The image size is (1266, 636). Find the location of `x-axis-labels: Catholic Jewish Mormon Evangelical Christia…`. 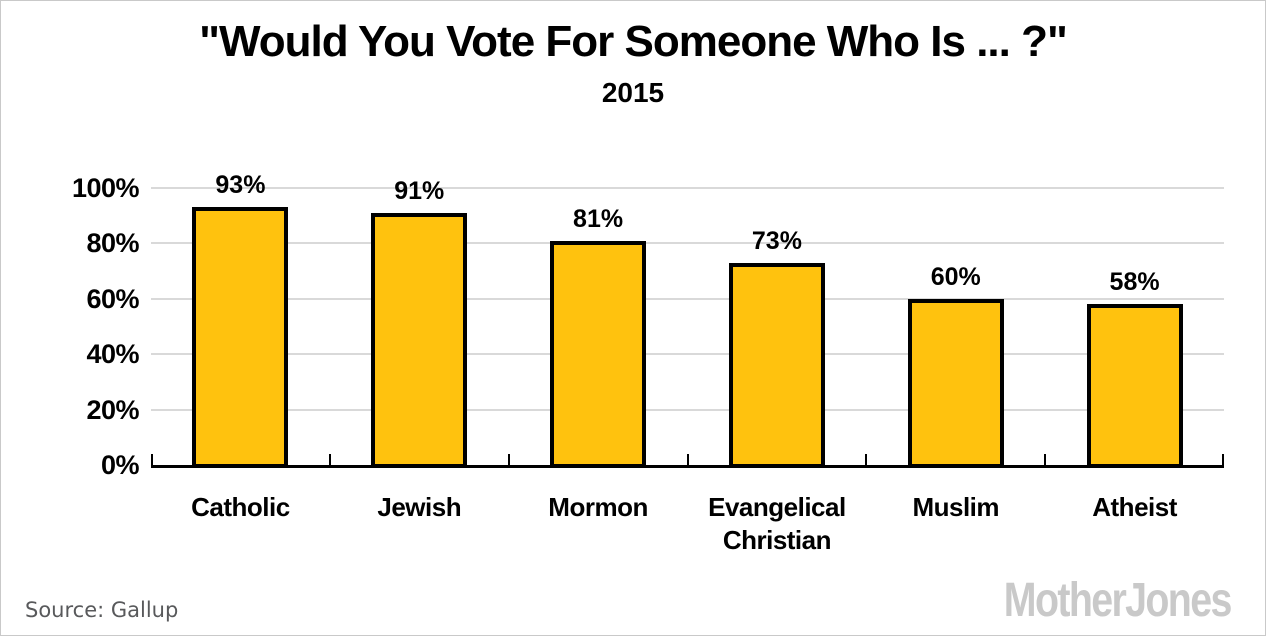

x-axis-labels: Catholic Jewish Mormon Evangelical Christia… is located at coordinates (687, 526).